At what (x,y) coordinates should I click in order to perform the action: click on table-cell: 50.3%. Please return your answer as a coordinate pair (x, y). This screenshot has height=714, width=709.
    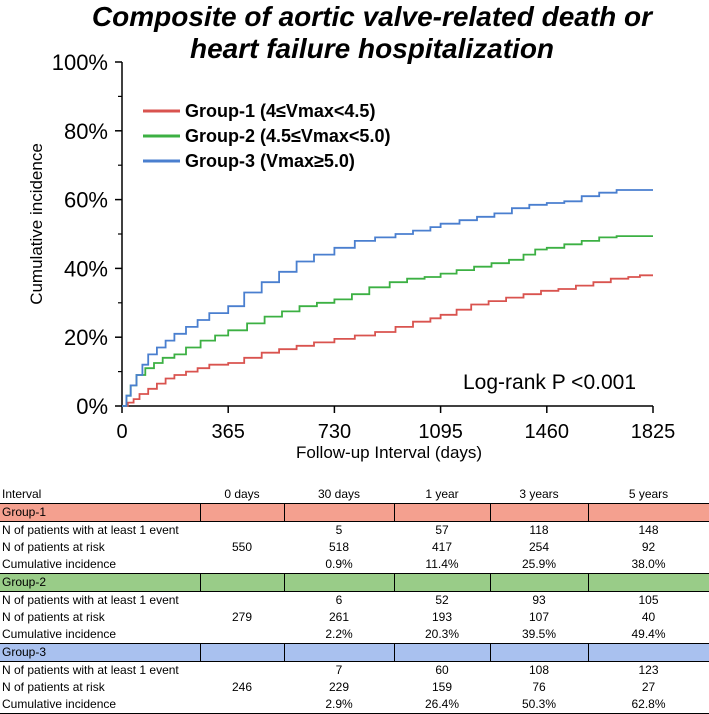
    Looking at the image, I should click on (539, 705).